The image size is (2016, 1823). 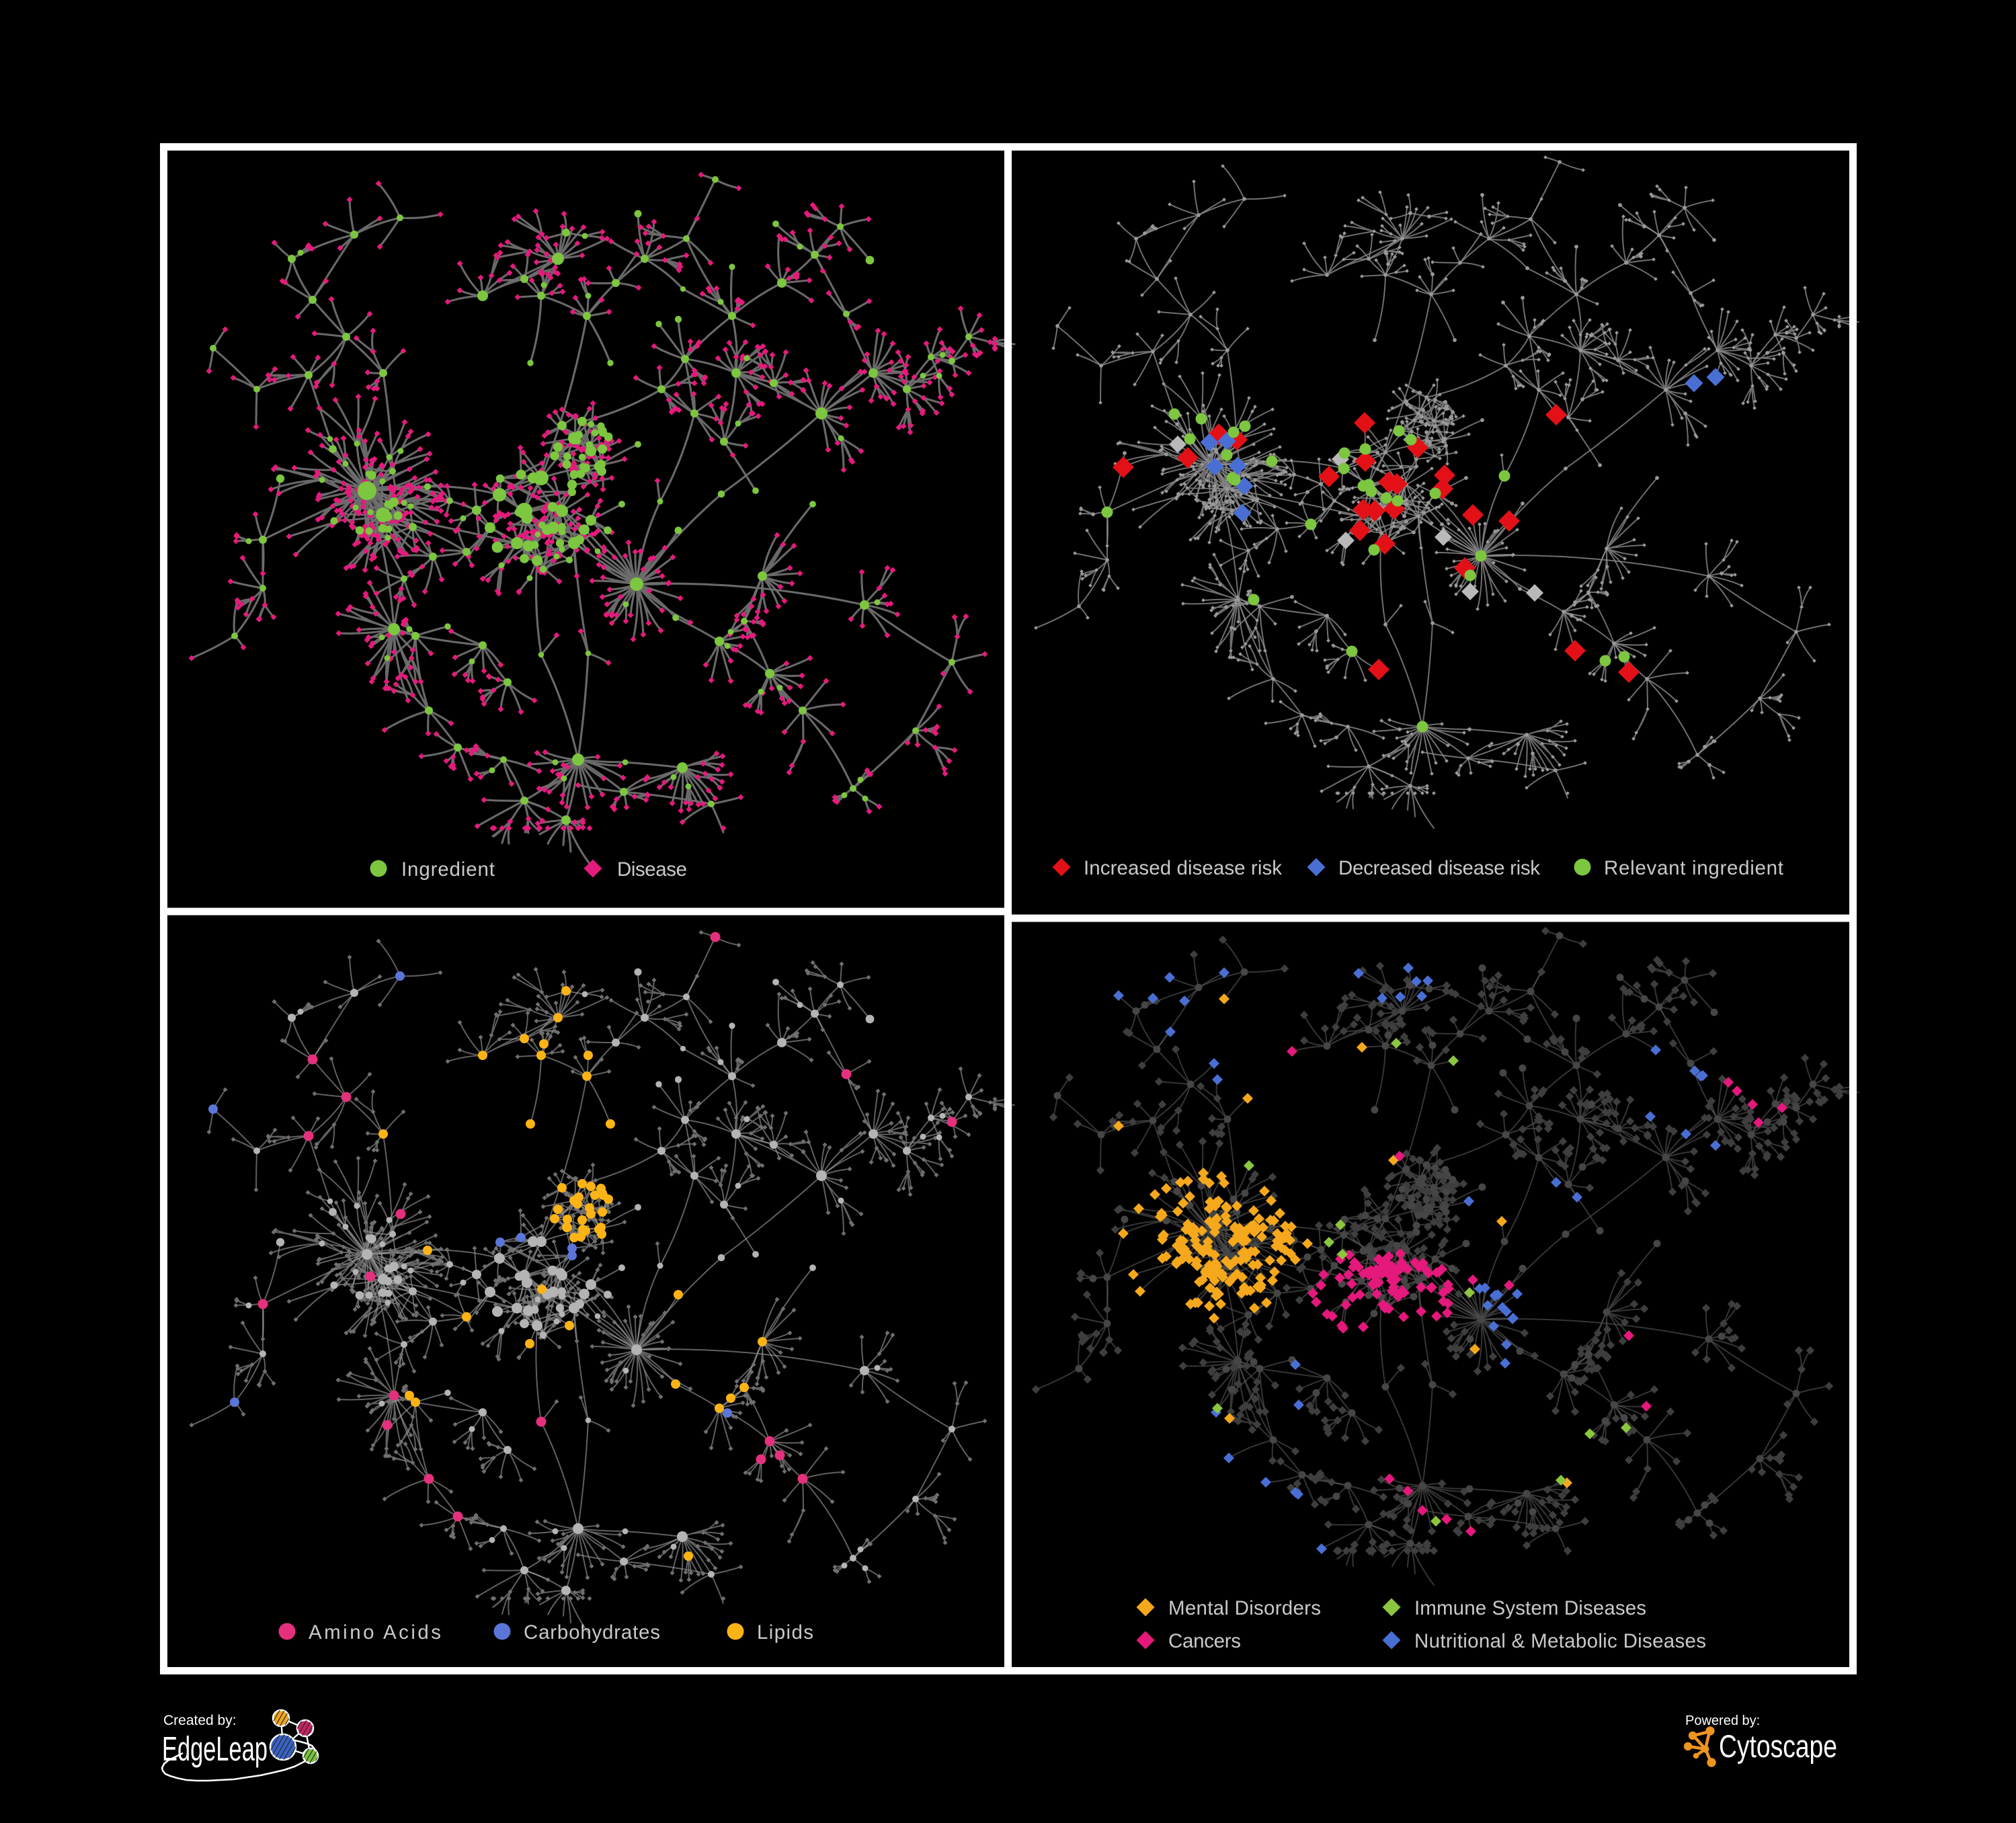 I want to click on svg-text: Cancers, so click(x=1204, y=1641).